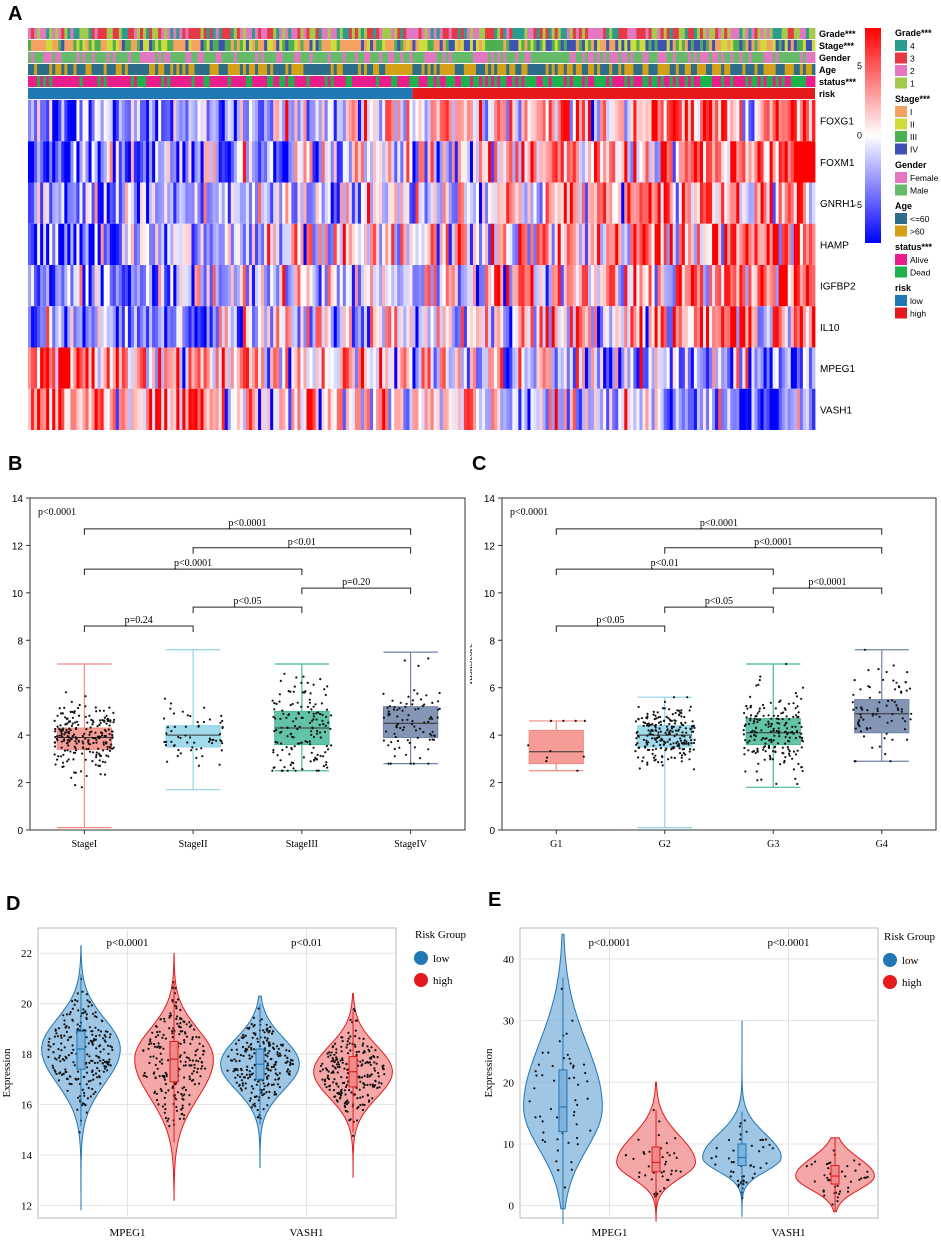 The width and height of the screenshot is (941, 1246). I want to click on legend-swatch, so click(901, 177).